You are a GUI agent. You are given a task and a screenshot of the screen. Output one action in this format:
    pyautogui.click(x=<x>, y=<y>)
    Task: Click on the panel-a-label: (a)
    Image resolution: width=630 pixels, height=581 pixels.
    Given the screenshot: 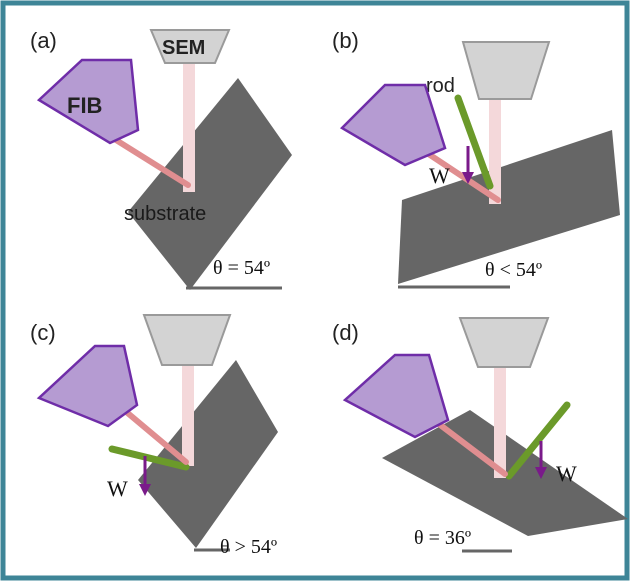 What is the action you would take?
    pyautogui.click(x=43, y=40)
    